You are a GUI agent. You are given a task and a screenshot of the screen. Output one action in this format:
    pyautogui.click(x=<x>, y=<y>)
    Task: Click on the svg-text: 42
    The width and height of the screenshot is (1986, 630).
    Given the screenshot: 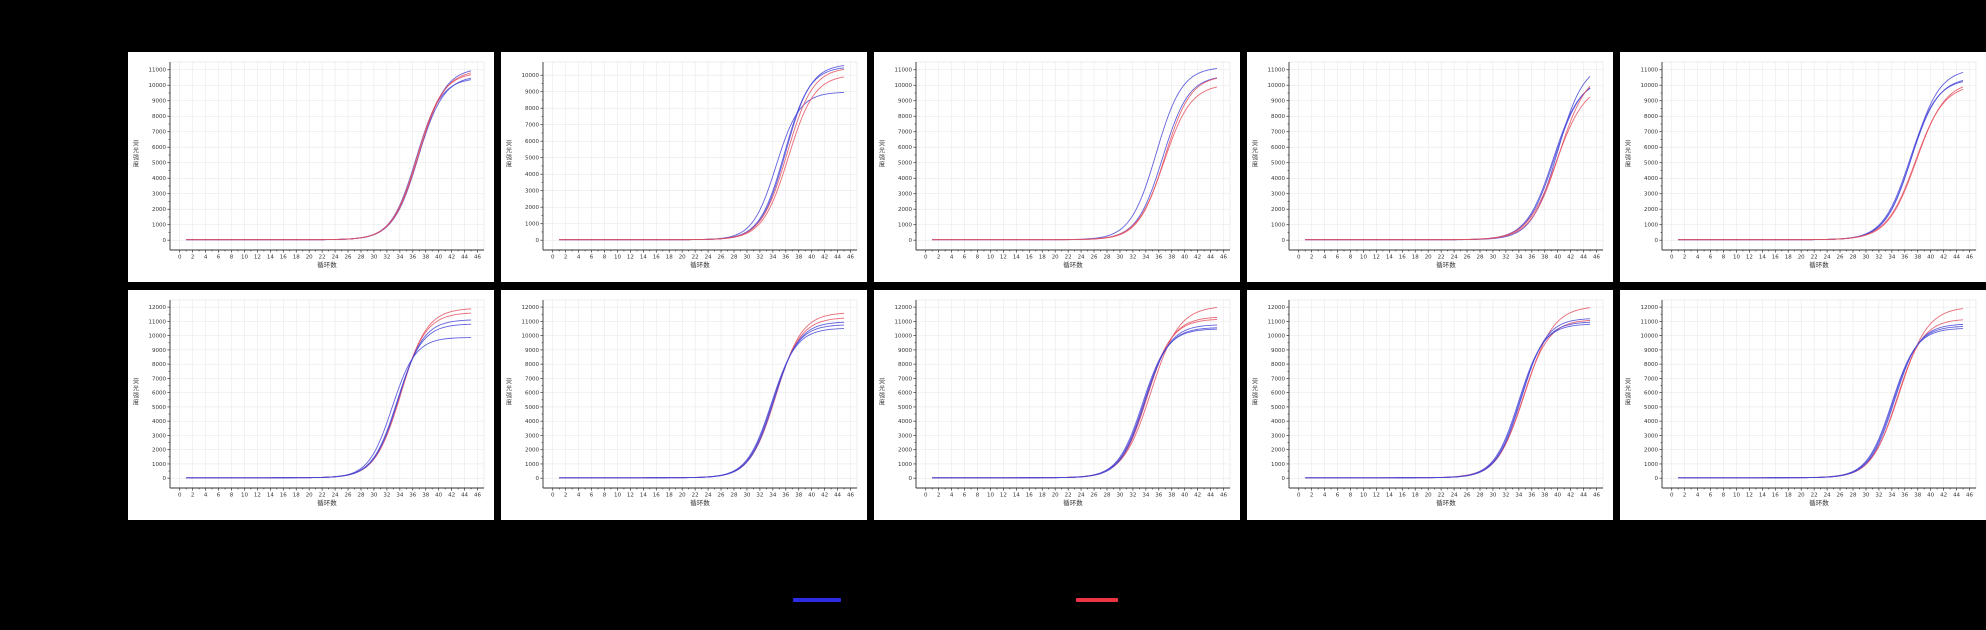 What is the action you would take?
    pyautogui.click(x=1943, y=496)
    